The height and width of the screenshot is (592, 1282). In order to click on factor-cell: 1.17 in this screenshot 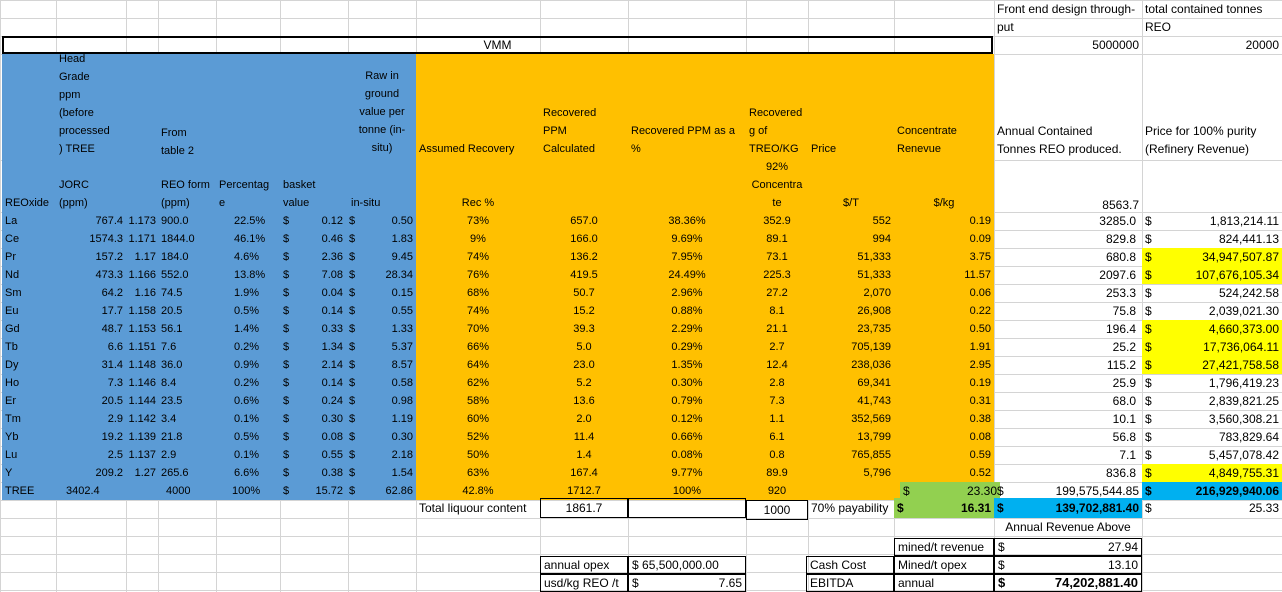, I will do `click(142, 257)`.